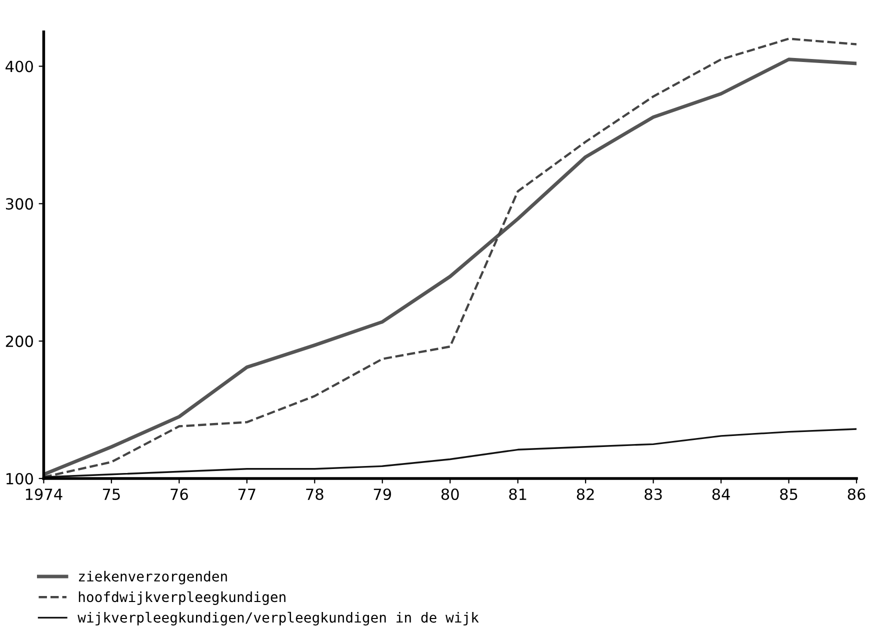  What do you see at coordinates (19, 66) in the screenshot?
I see `y-tick-label: 400` at bounding box center [19, 66].